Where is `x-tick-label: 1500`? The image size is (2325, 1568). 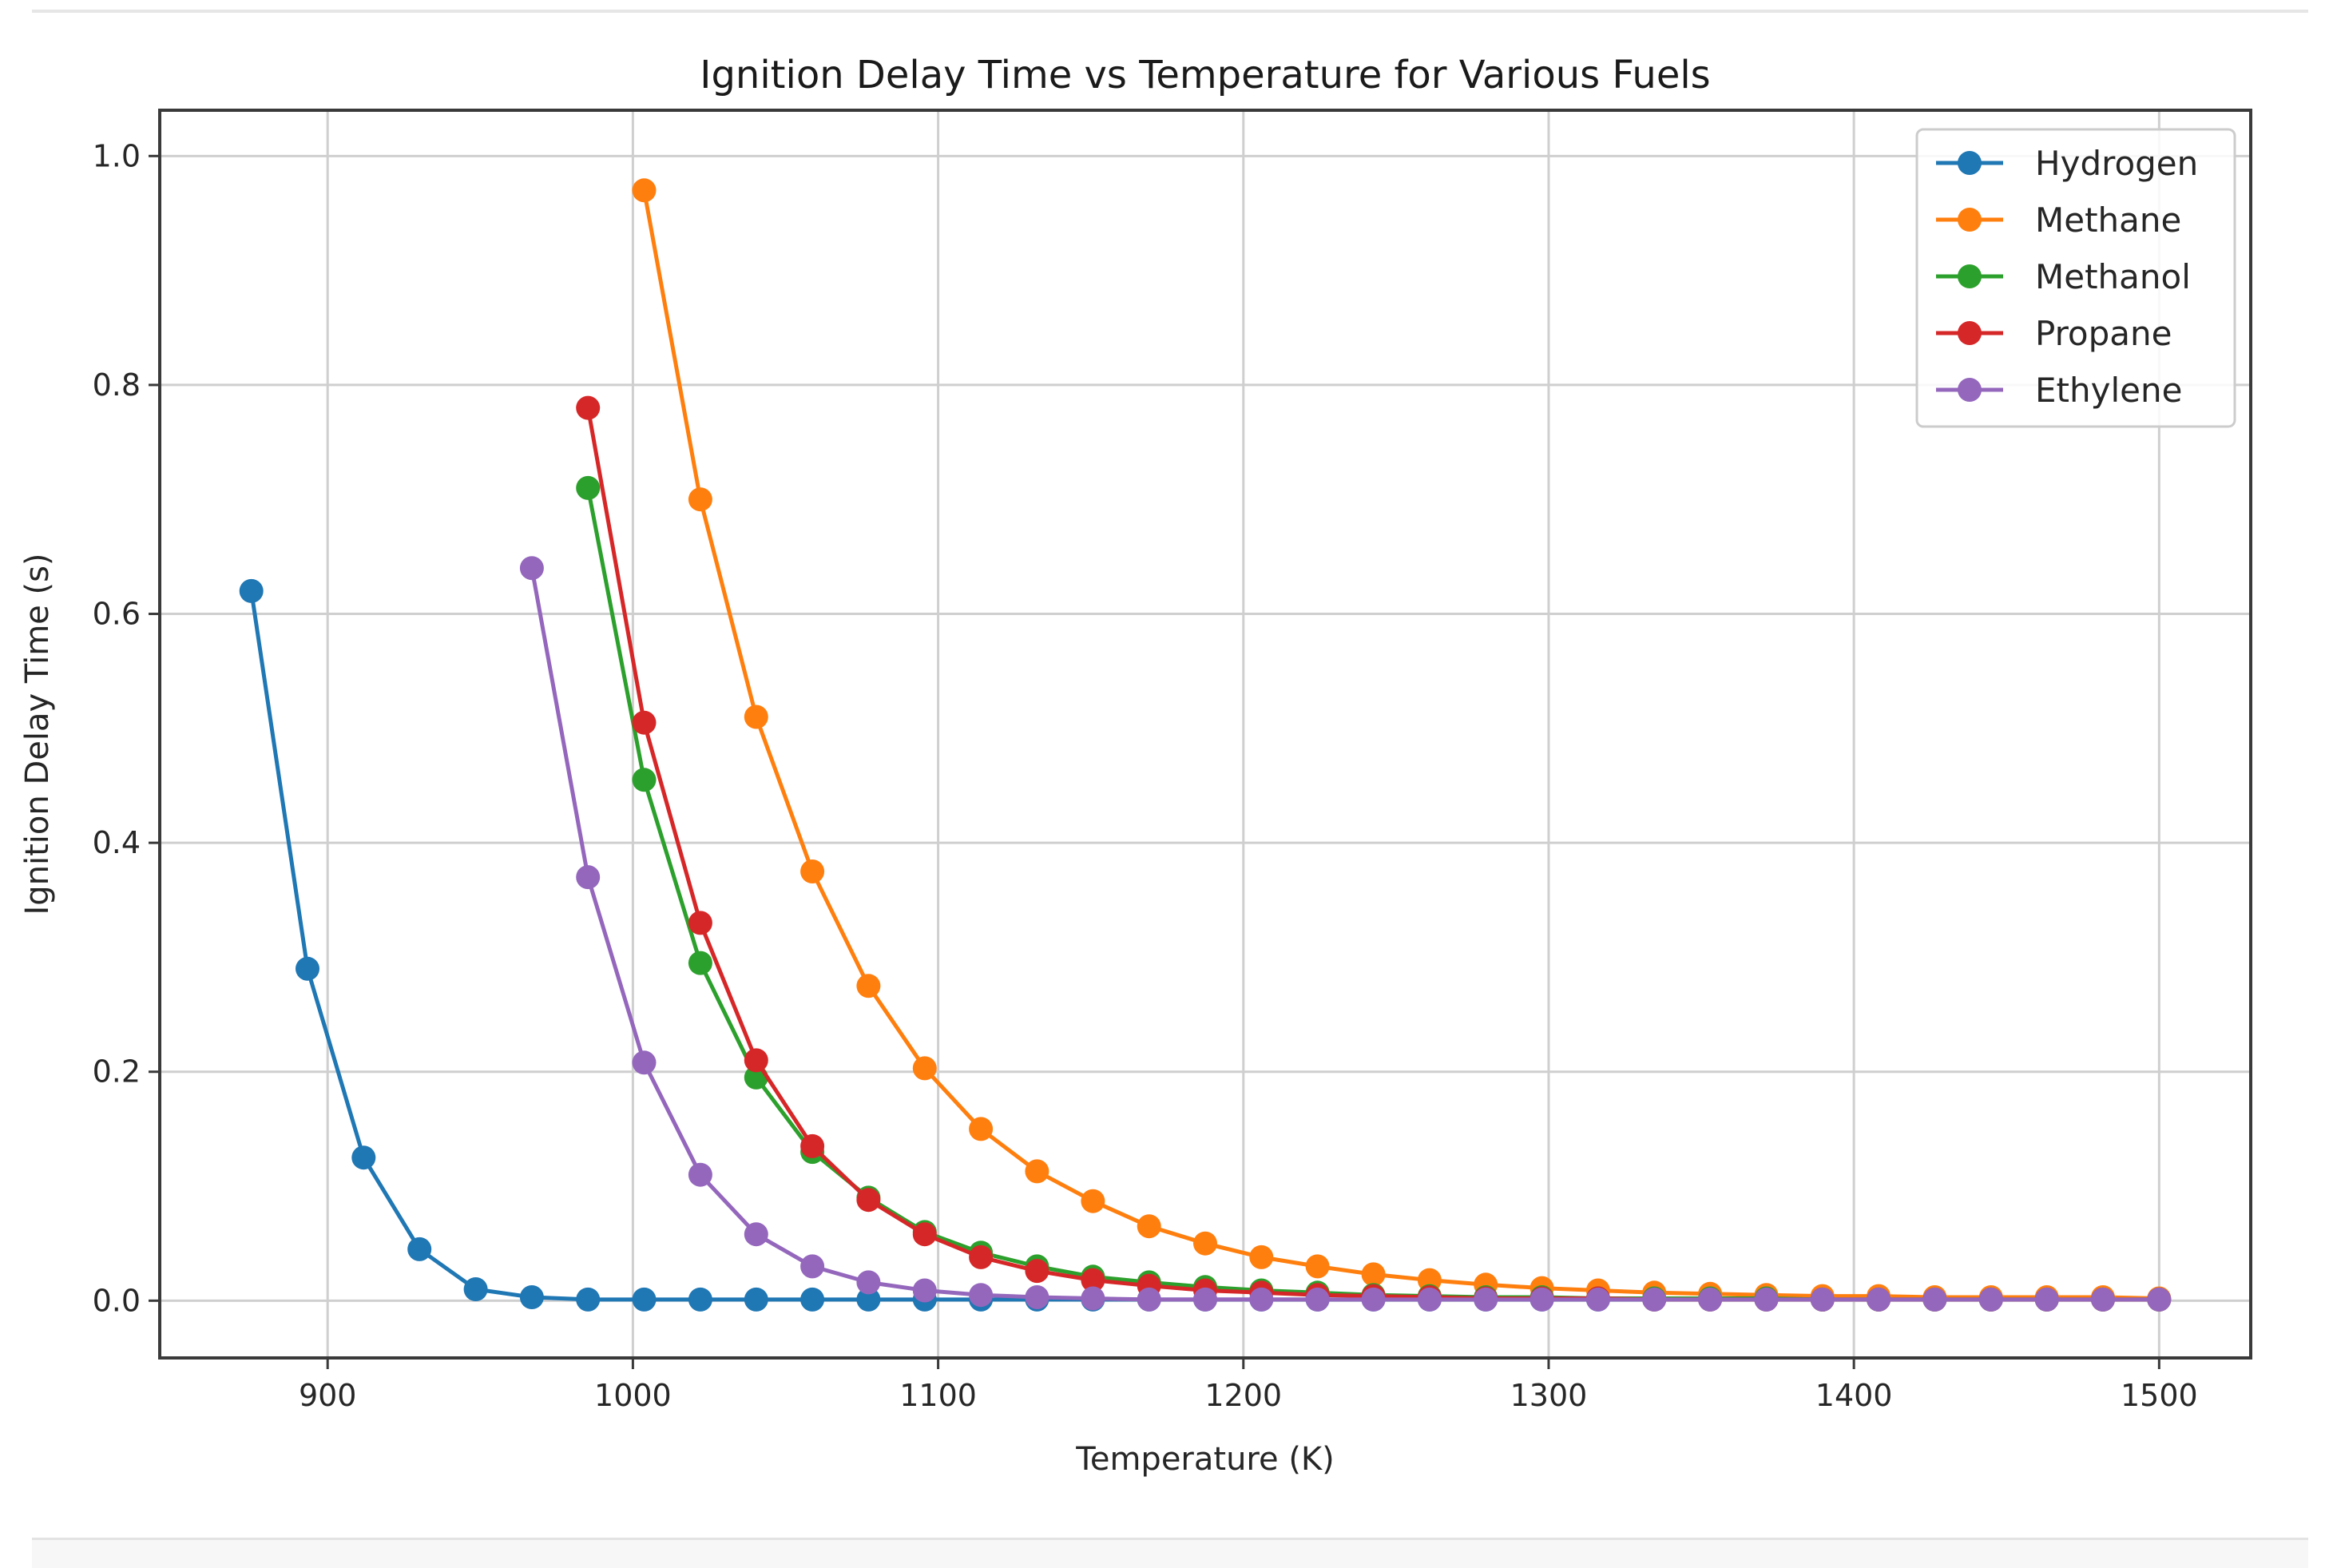 x-tick-label: 1500 is located at coordinates (2159, 1395).